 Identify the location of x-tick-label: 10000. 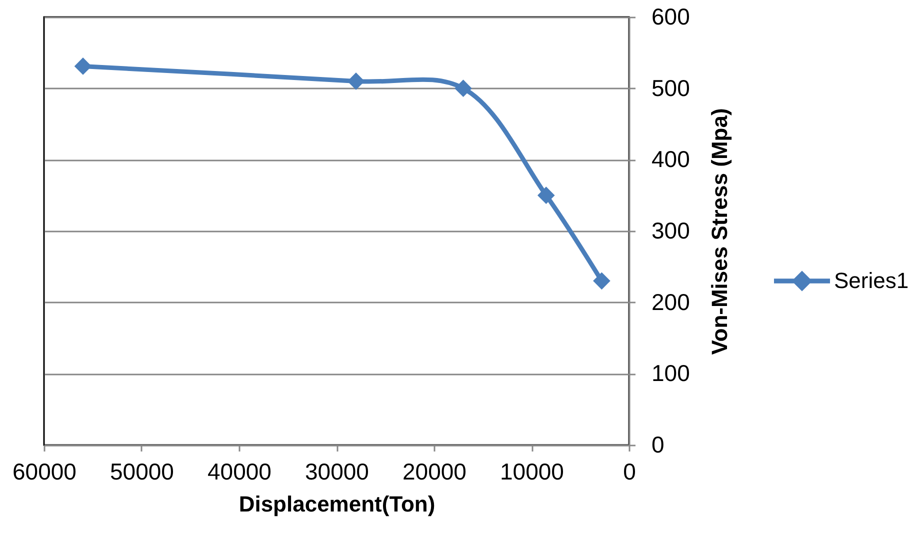
(532, 471).